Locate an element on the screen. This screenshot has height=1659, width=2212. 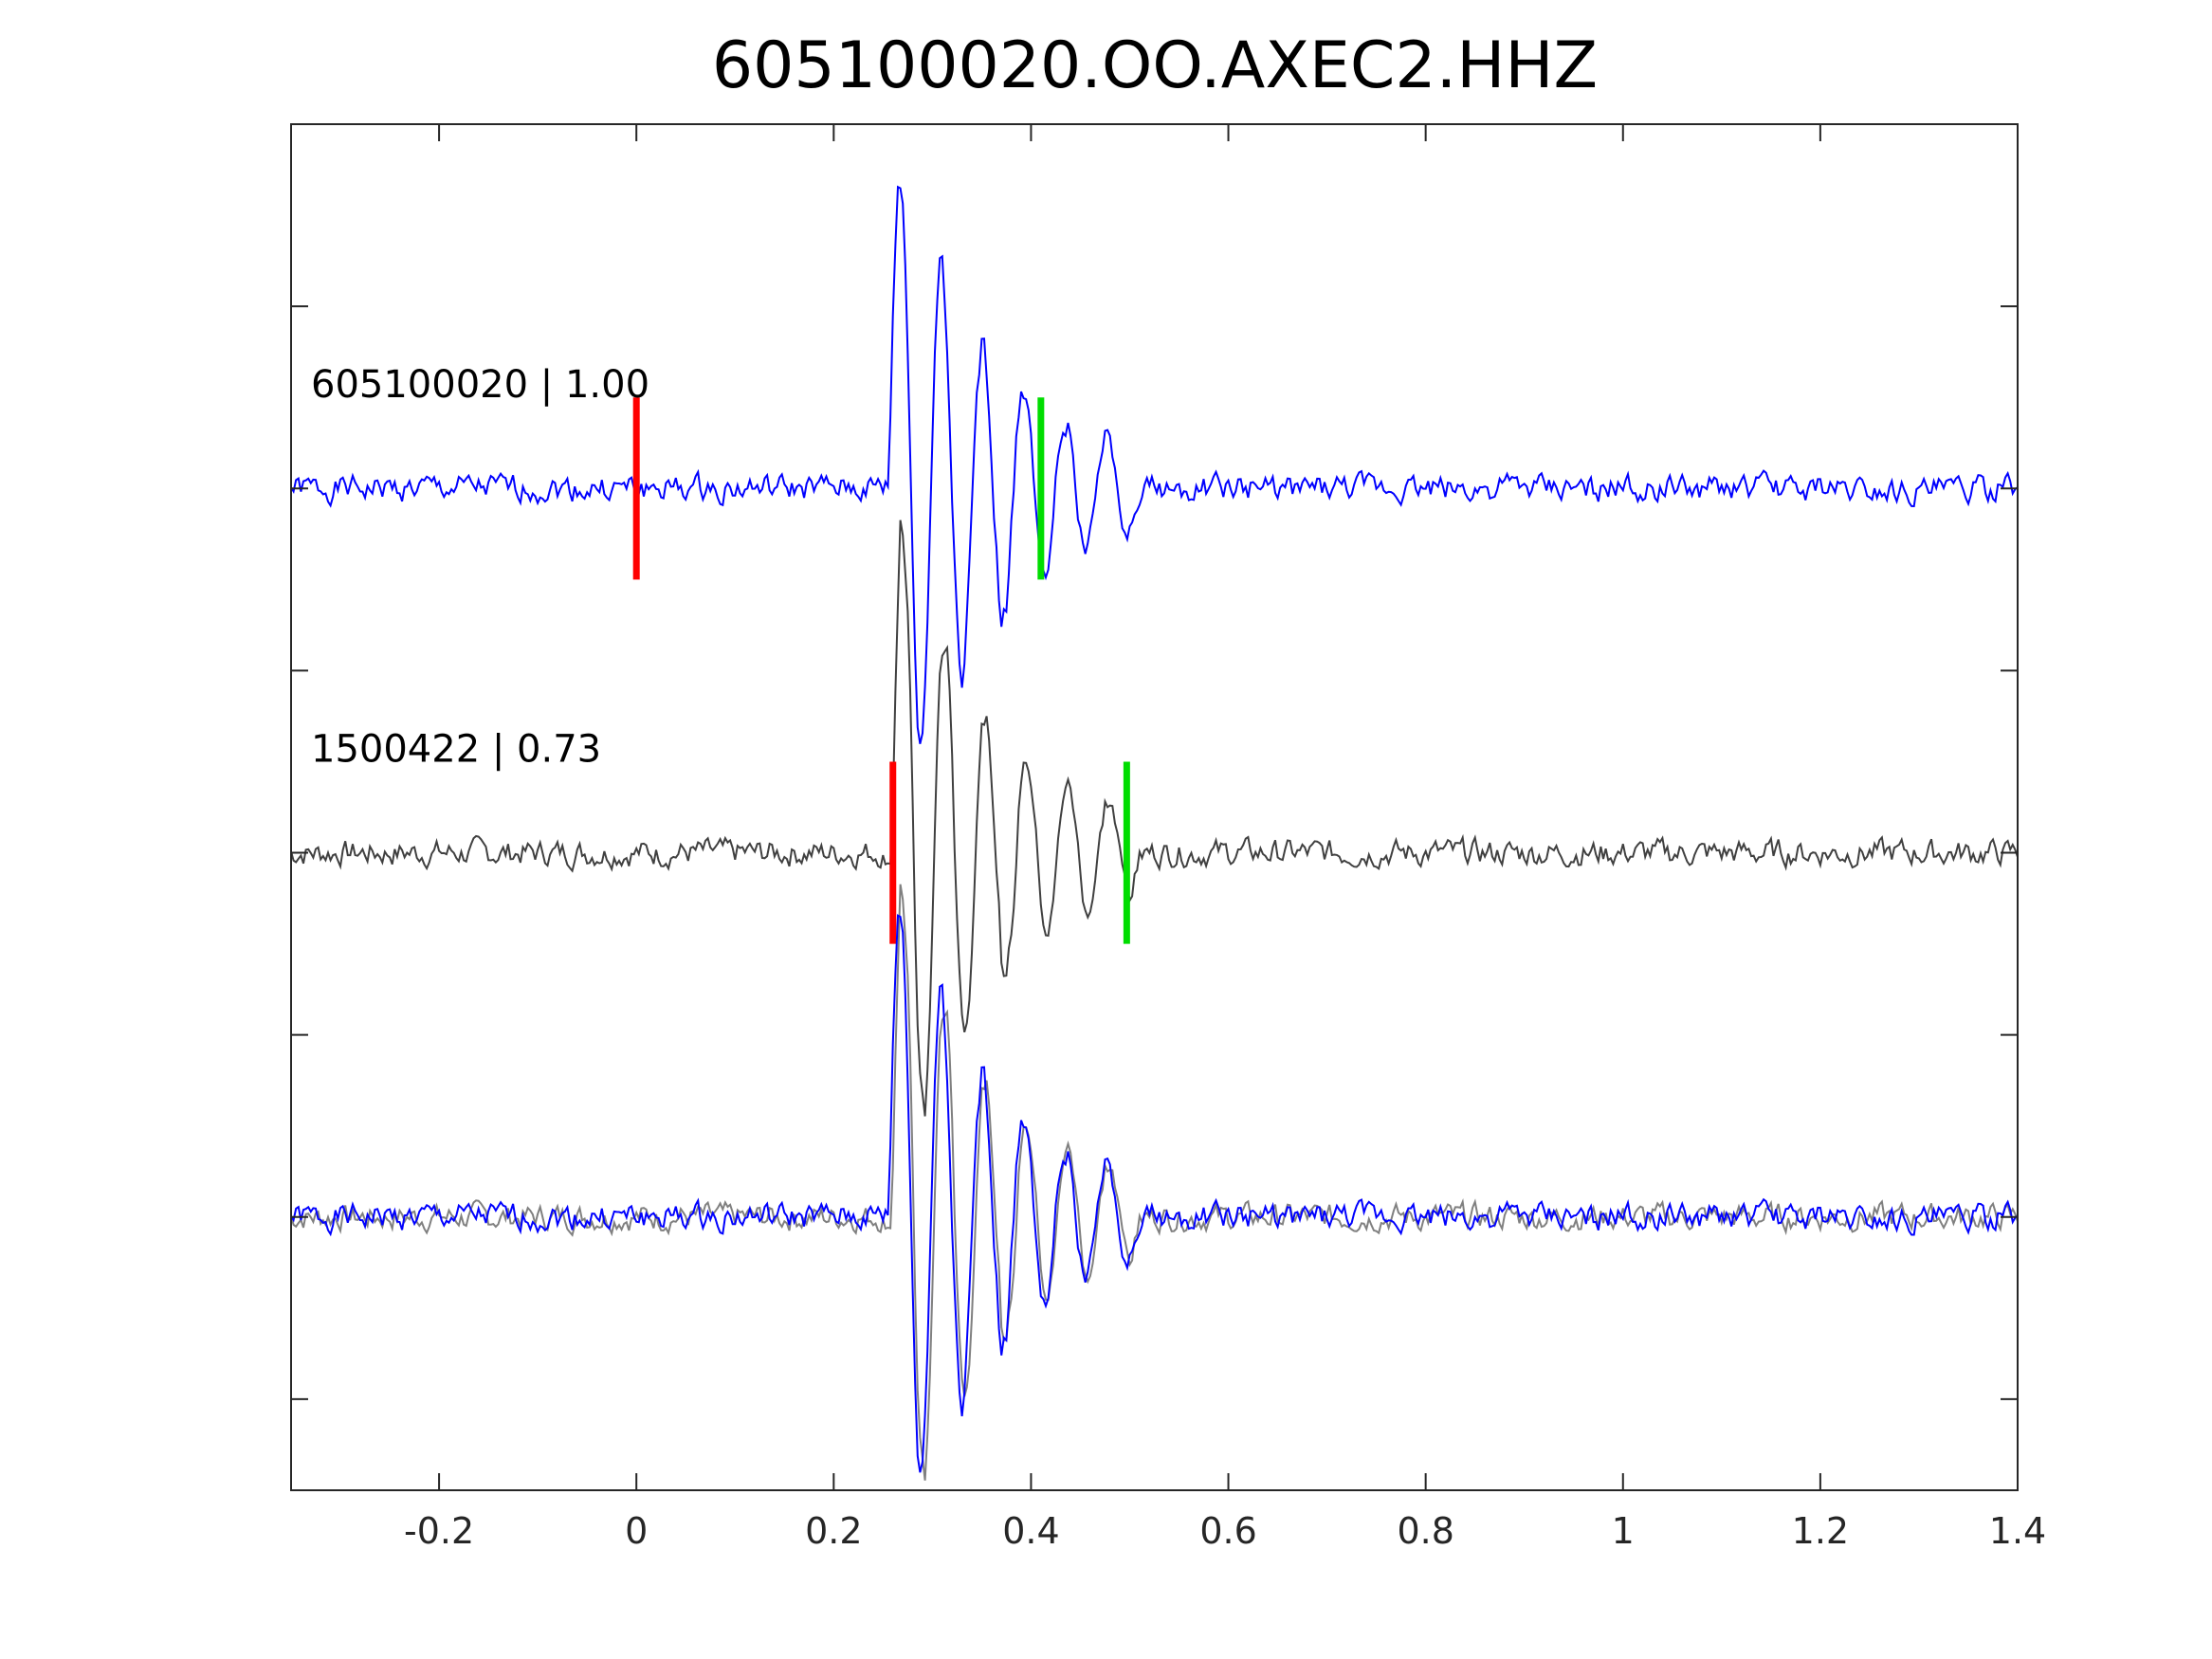
x-tick-label: 0.6 is located at coordinates (1227, 1531).